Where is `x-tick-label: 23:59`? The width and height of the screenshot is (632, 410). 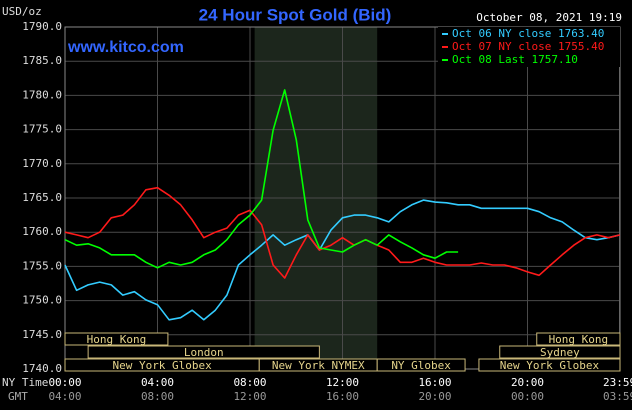 x-tick-label: 23:59 is located at coordinates (617, 382).